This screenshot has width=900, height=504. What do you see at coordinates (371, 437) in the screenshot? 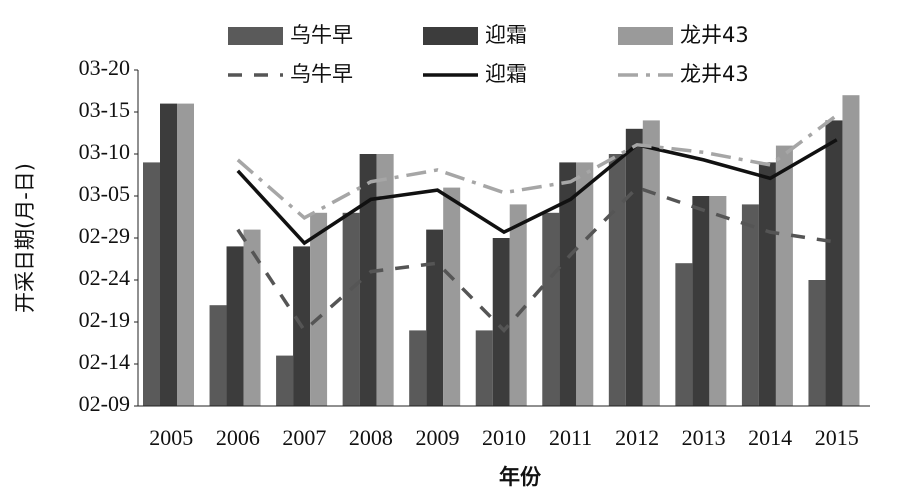
I see `x-tick-label: 2008` at bounding box center [371, 437].